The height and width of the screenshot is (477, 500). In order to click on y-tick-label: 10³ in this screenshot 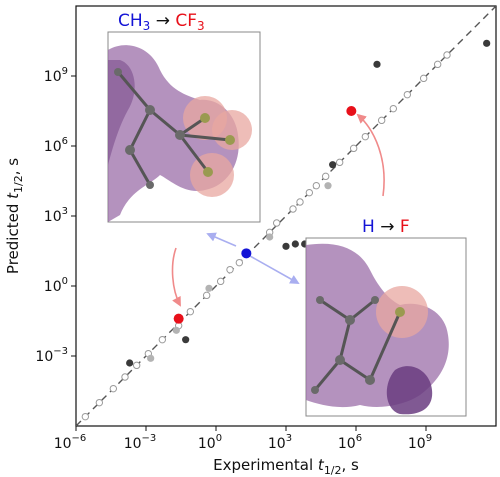, I will do `click(56, 215)`.